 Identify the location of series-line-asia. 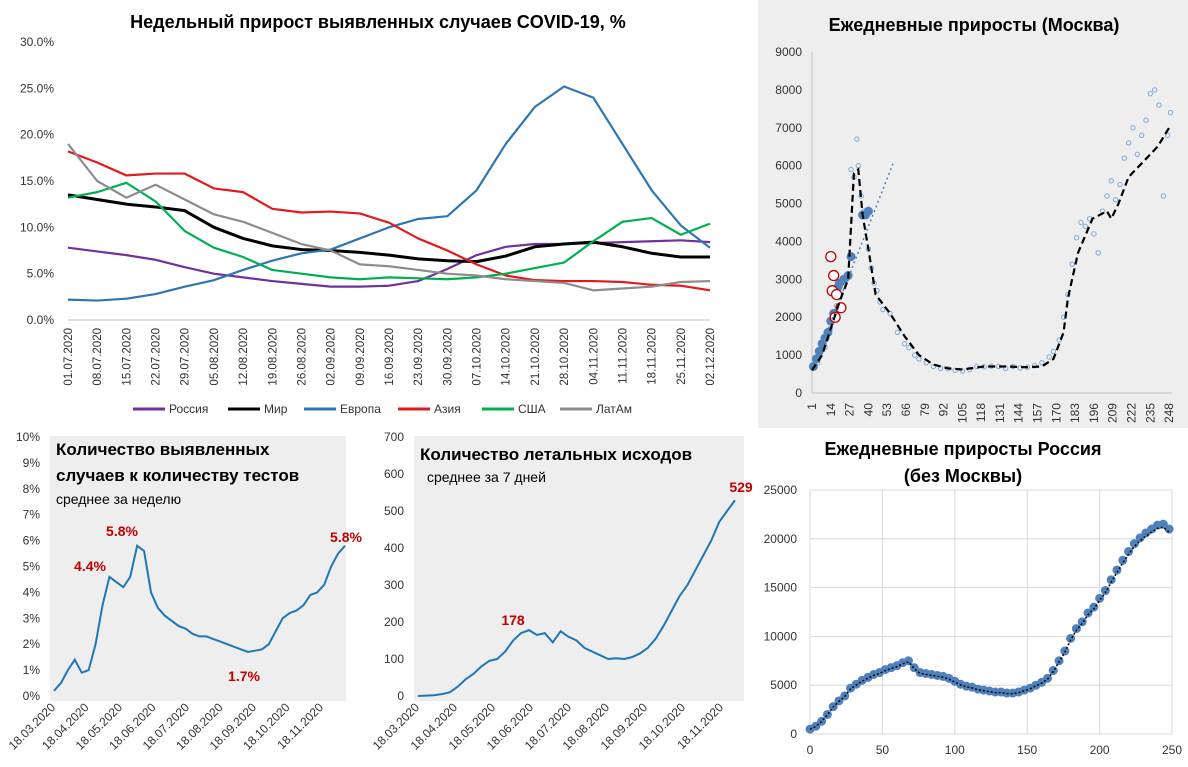
(389, 221).